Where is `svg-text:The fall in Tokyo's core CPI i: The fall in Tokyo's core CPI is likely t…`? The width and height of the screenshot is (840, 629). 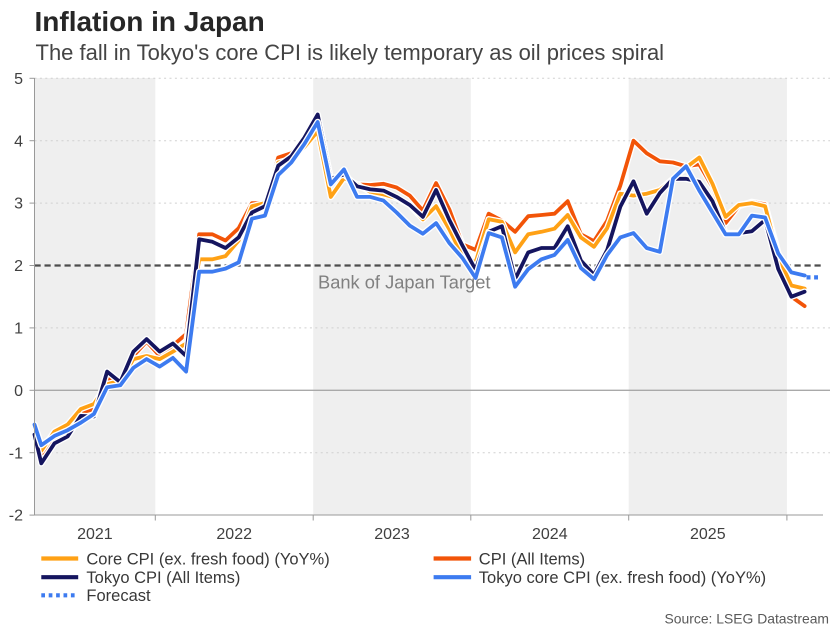 svg-text:The fall in Tokyo's core CPI i: The fall in Tokyo's core CPI is likely t… is located at coordinates (350, 52).